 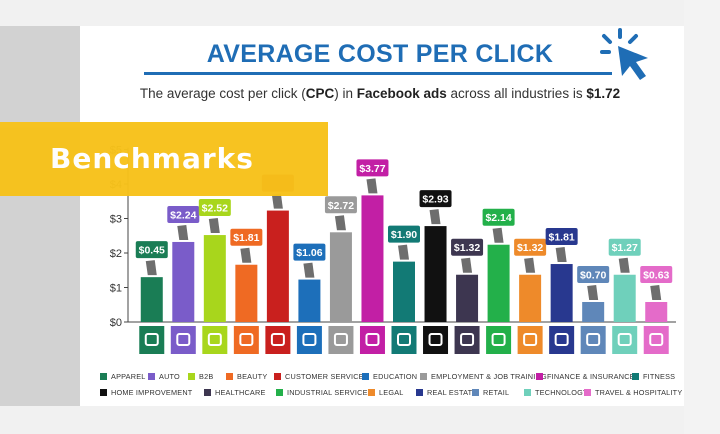 What do you see at coordinates (372, 340) in the screenshot?
I see `money-bag-icon` at bounding box center [372, 340].